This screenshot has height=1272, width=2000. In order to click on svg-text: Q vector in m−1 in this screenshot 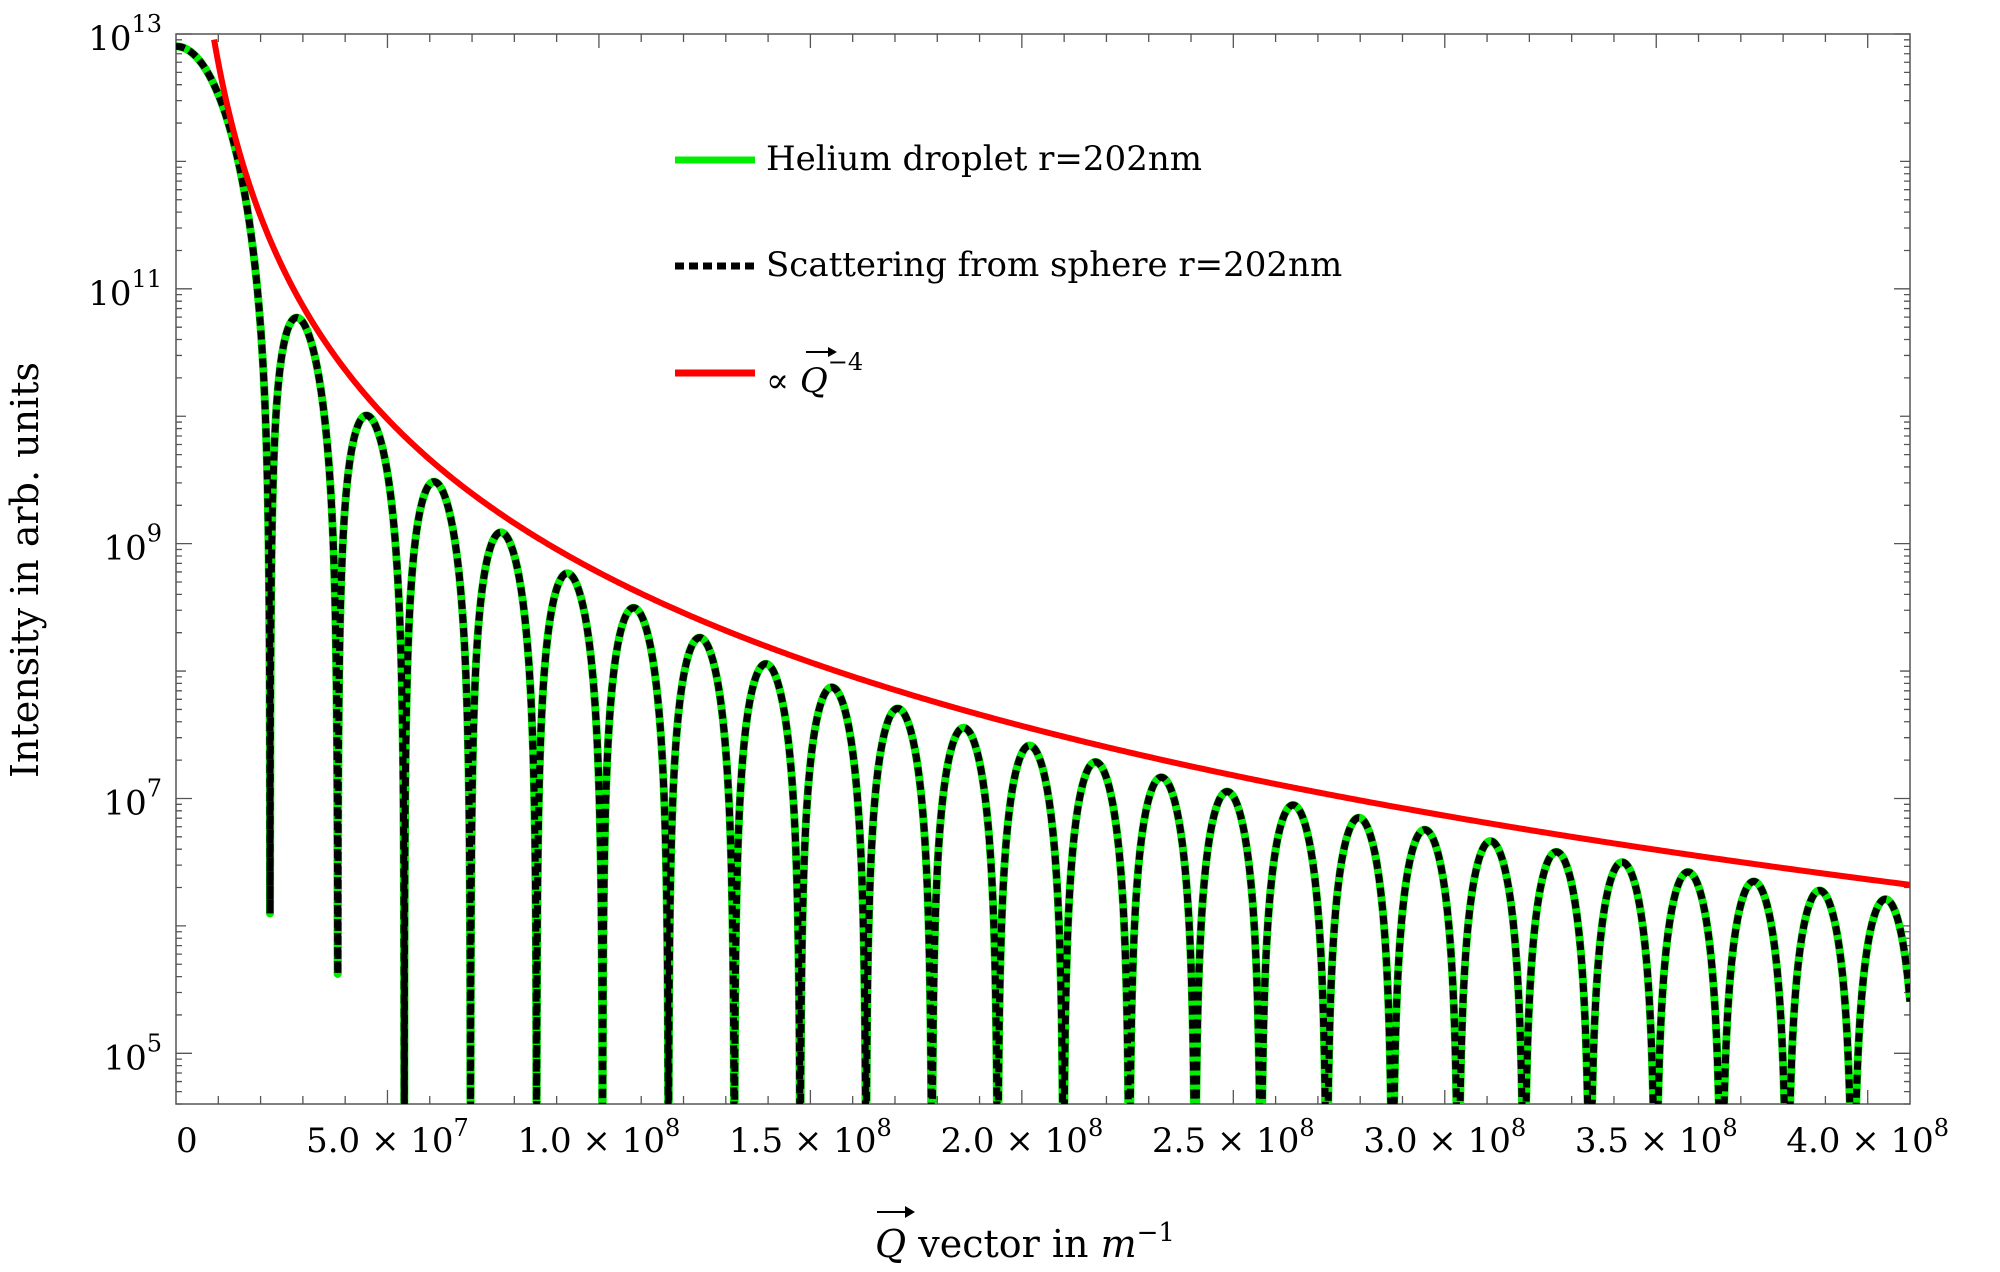, I will do `click(1025, 1242)`.